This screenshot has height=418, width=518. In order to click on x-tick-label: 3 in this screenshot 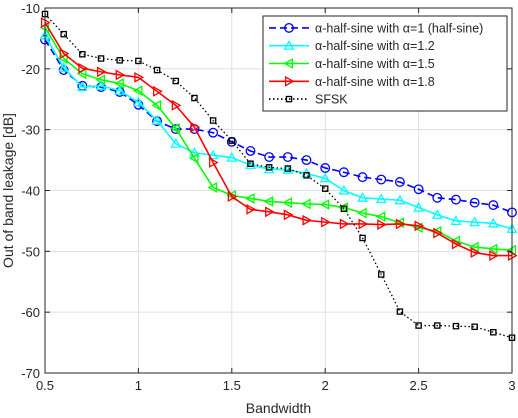, I will do `click(511, 385)`.